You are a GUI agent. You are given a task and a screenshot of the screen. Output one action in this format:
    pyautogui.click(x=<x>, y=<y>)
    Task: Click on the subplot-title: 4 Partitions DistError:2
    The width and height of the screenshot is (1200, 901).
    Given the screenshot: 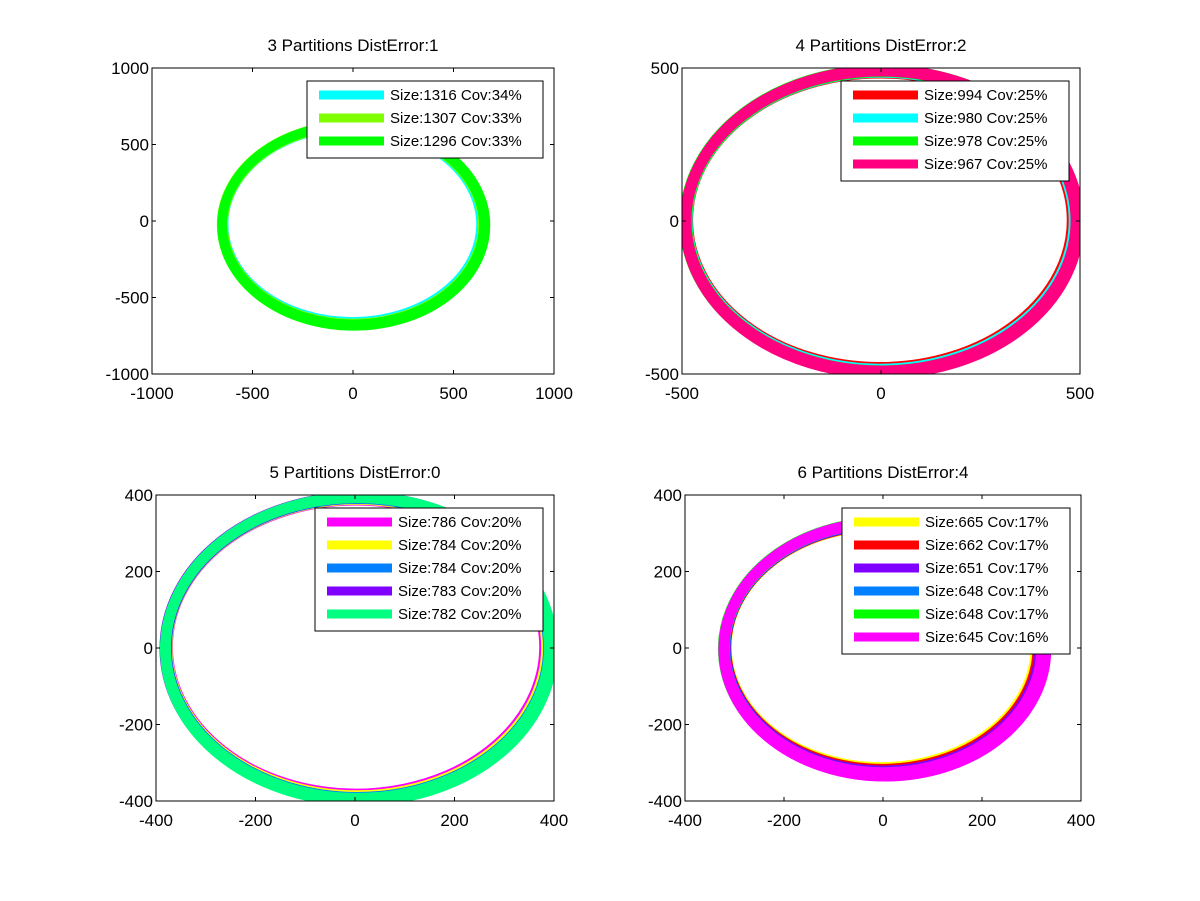 What is the action you would take?
    pyautogui.click(x=881, y=45)
    